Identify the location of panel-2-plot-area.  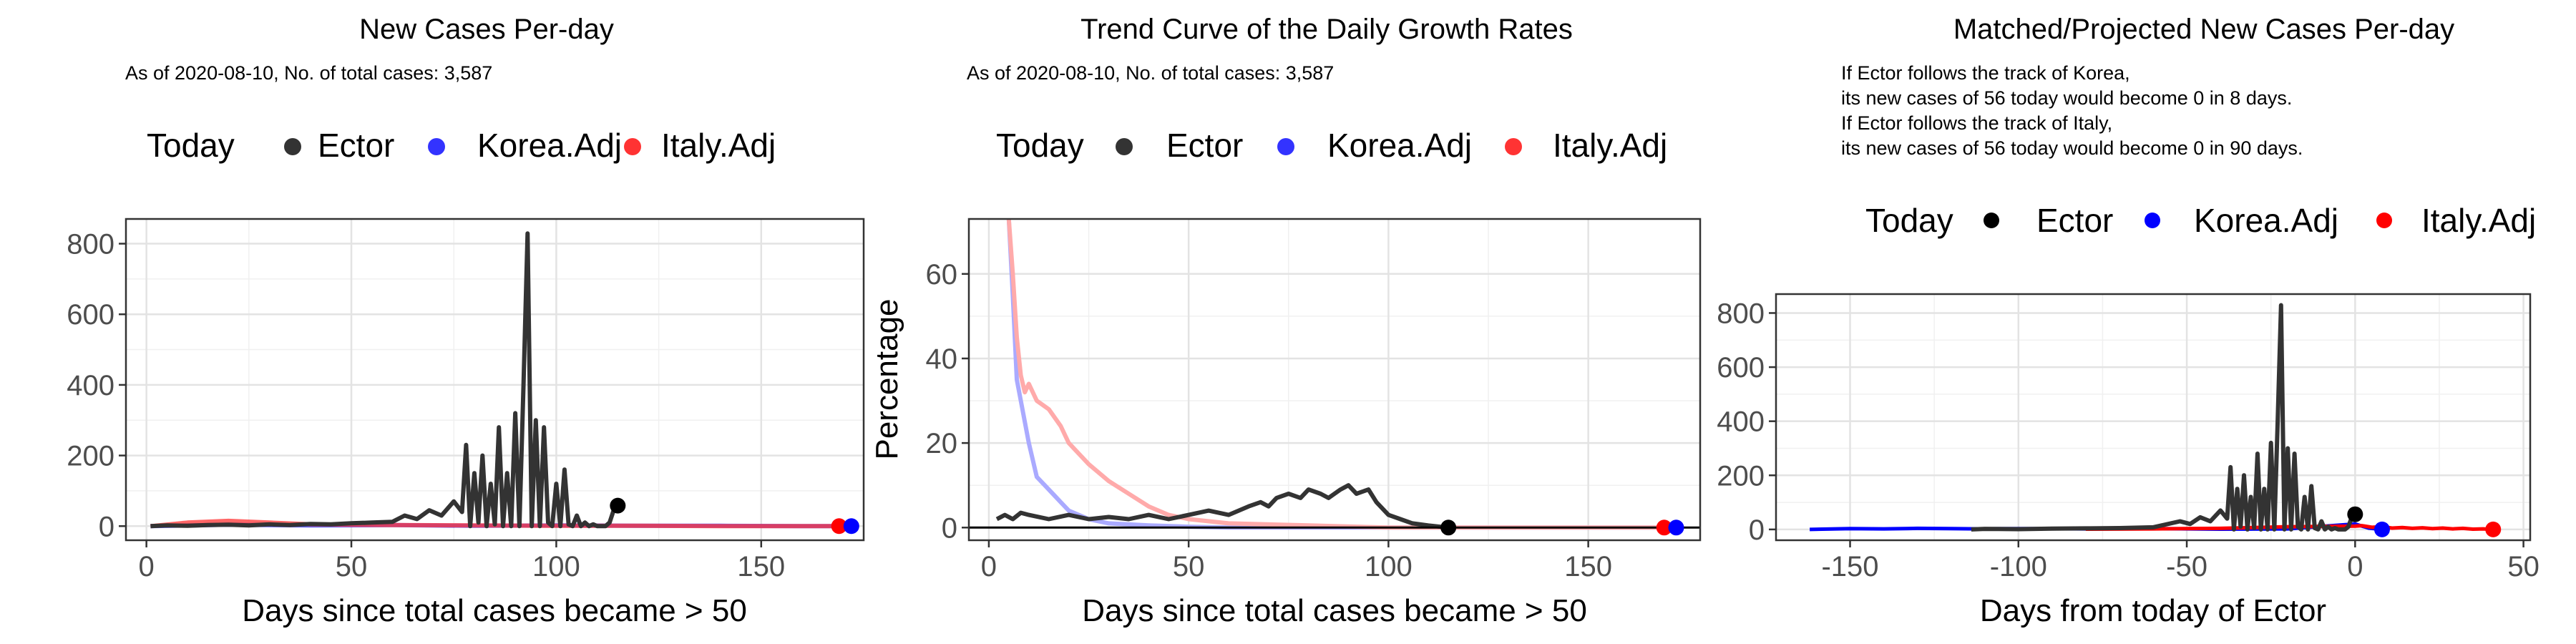
(1334, 379).